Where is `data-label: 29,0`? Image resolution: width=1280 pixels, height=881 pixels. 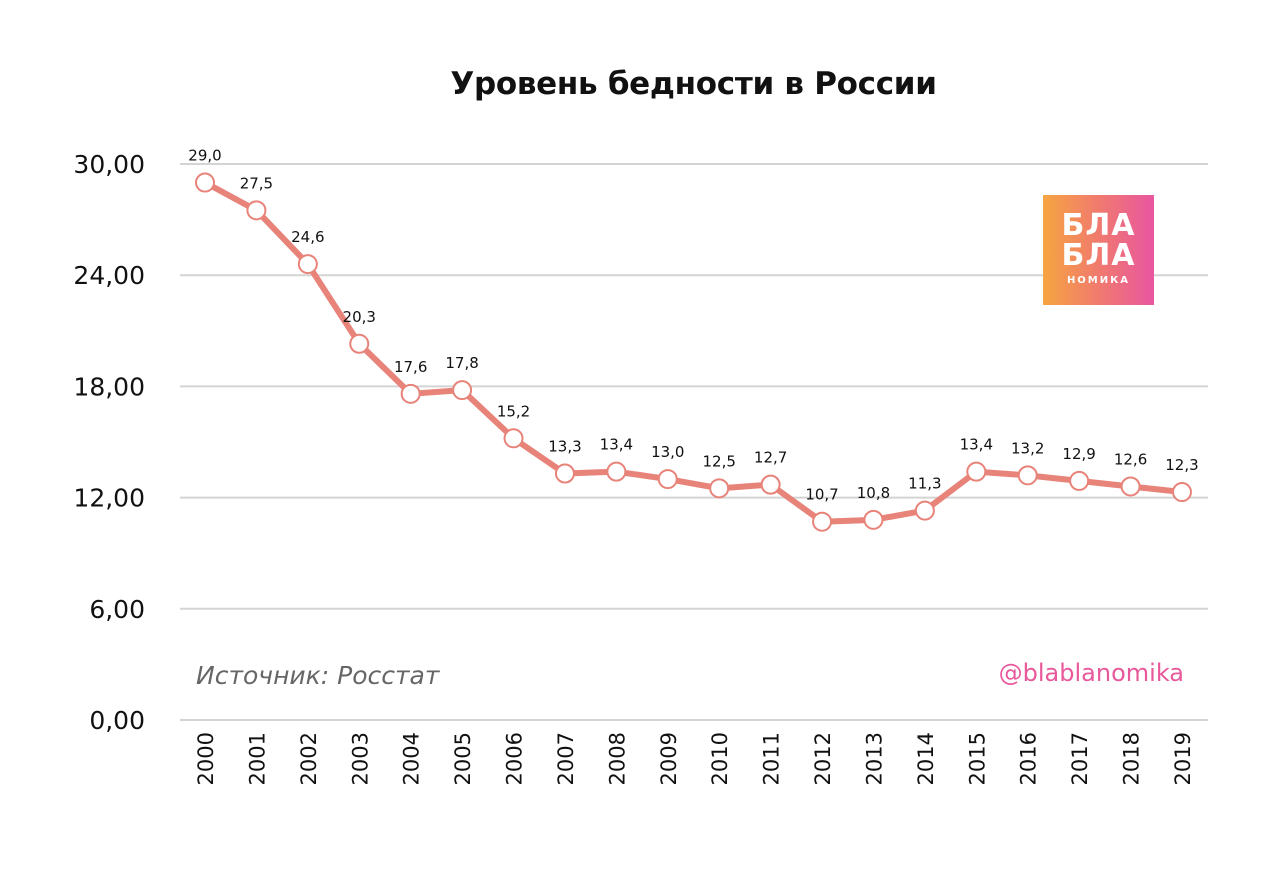
data-label: 29,0 is located at coordinates (204, 156).